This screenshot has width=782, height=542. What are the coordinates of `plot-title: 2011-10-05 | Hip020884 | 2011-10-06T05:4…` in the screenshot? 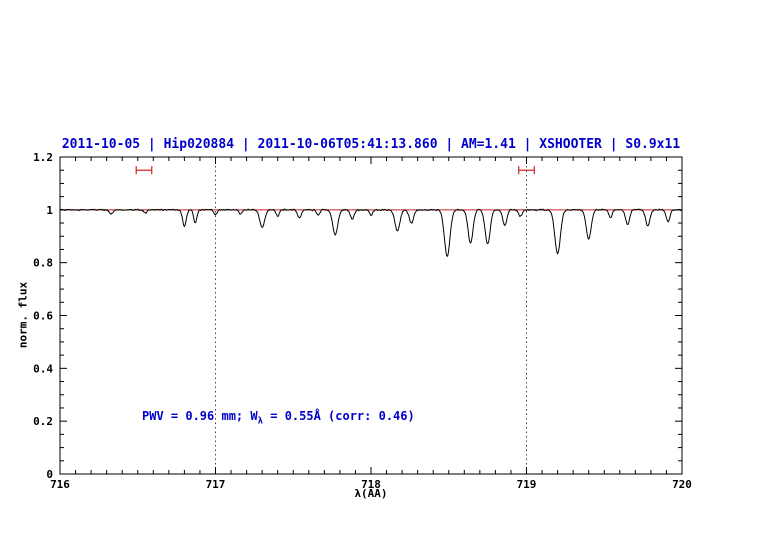 It's located at (371, 144).